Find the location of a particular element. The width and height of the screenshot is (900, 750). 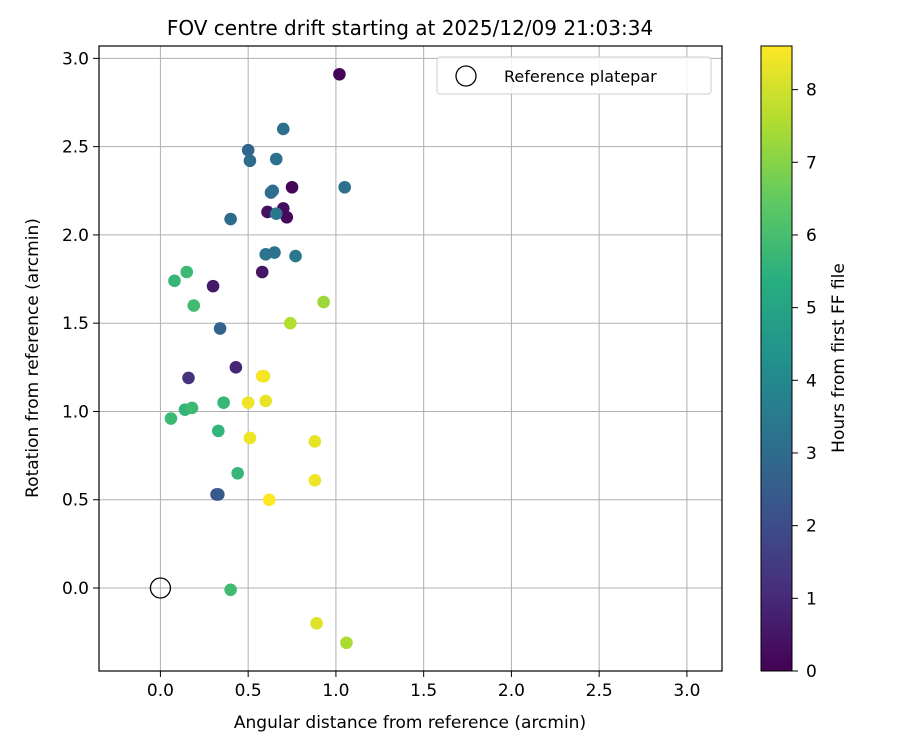

x-tick-label: 3.0 is located at coordinates (686, 691).